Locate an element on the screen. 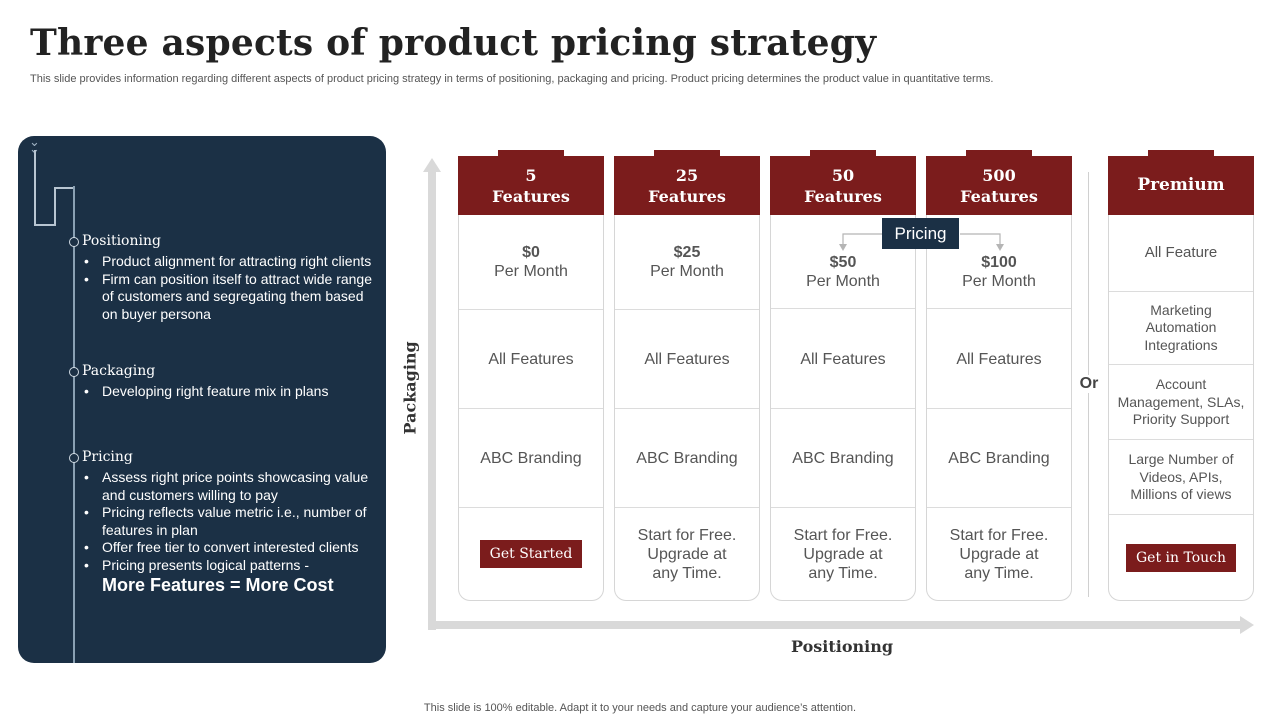 This screenshot has width=1280, height=720. emphasis-wrap: More Features = More Cost is located at coordinates (232, 585).